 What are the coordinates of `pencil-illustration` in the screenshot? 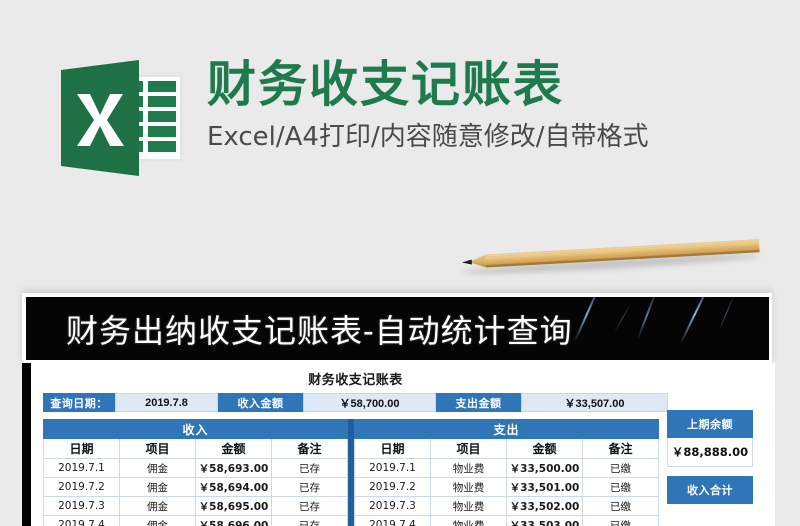 It's located at (610, 257).